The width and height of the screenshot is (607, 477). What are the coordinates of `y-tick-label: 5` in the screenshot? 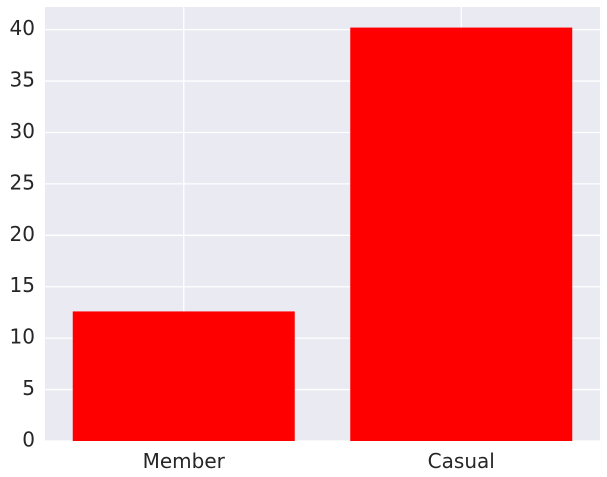 It's located at (28, 388).